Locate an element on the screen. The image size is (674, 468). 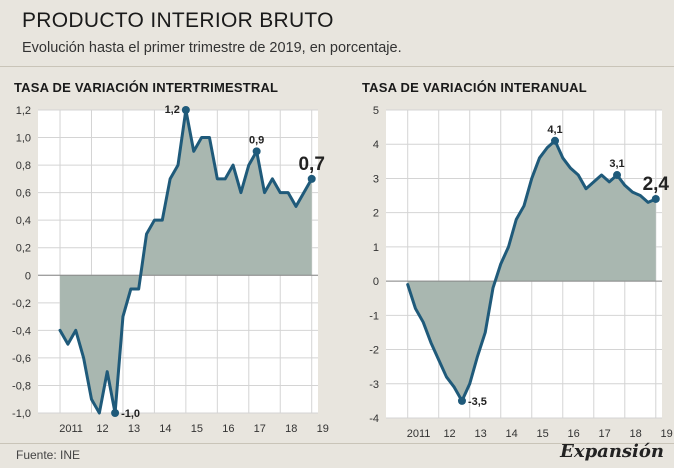
y-tick-label: -0,8 is located at coordinates (21, 386).